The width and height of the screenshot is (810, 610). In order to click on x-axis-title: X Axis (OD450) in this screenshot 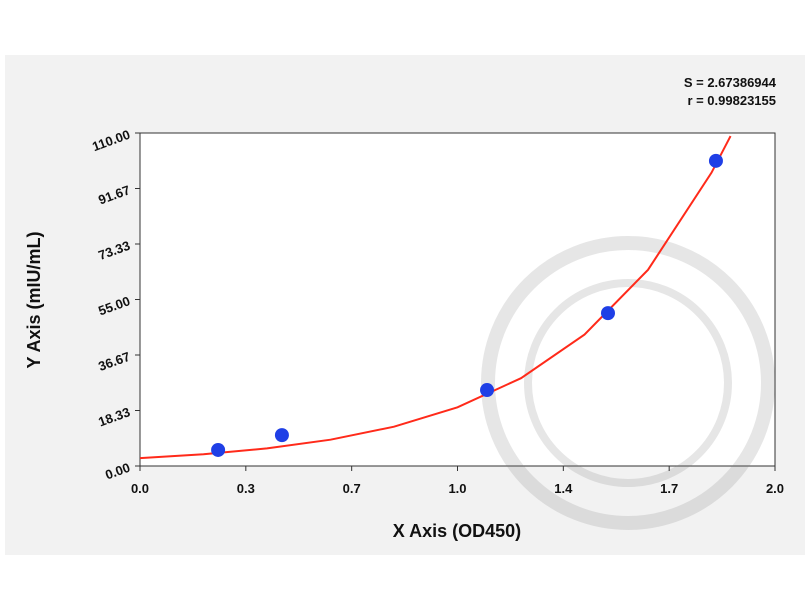, I will do `click(457, 531)`.